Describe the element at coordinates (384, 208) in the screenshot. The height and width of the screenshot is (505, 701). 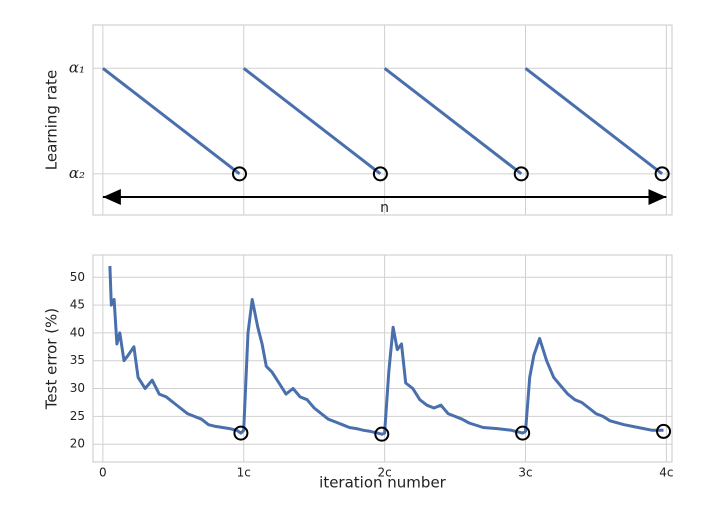
I see `annotation-text: n` at that location.